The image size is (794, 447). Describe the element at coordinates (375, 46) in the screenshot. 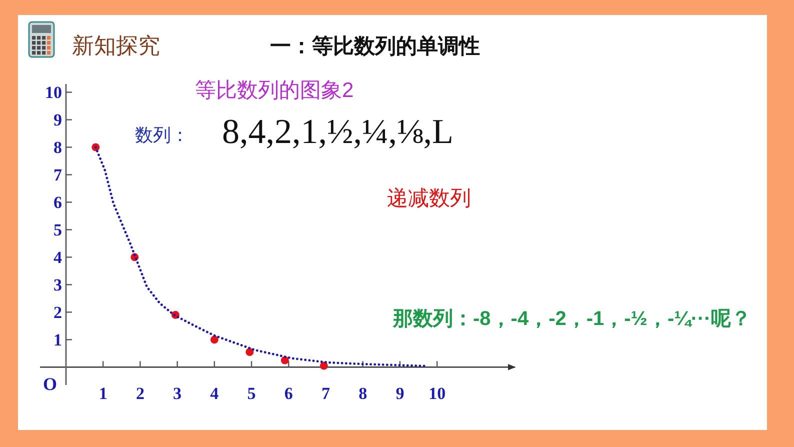

I see `title: 一：等比数列的单调性` at that location.